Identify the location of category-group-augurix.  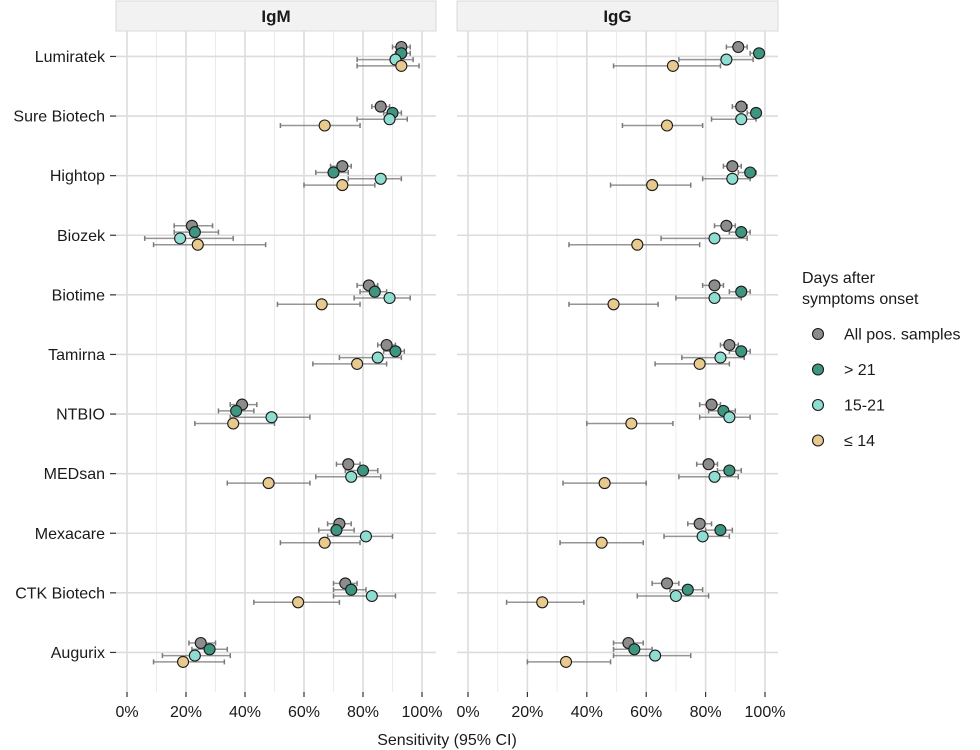
(191, 652).